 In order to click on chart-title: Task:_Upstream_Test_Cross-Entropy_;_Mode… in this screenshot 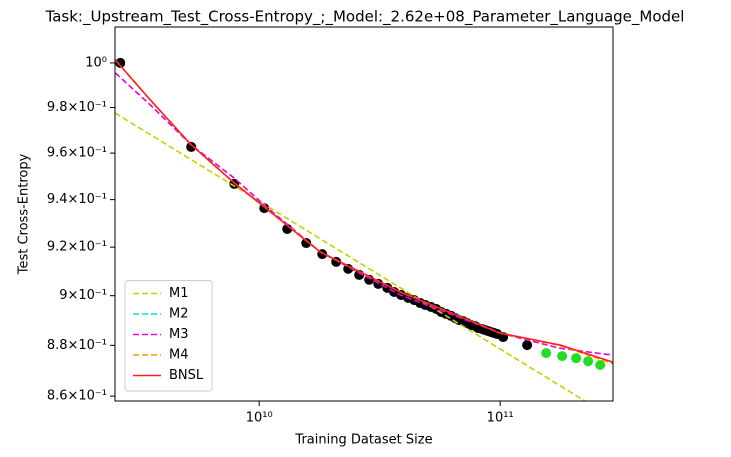, I will do `click(365, 17)`.